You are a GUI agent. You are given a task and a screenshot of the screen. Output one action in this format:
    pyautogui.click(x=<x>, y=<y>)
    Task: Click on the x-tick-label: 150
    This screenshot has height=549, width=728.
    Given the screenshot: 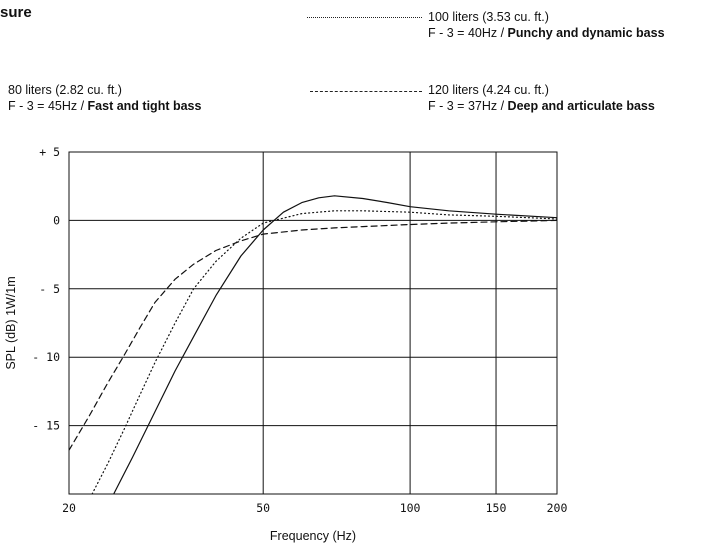 What is the action you would take?
    pyautogui.click(x=496, y=508)
    